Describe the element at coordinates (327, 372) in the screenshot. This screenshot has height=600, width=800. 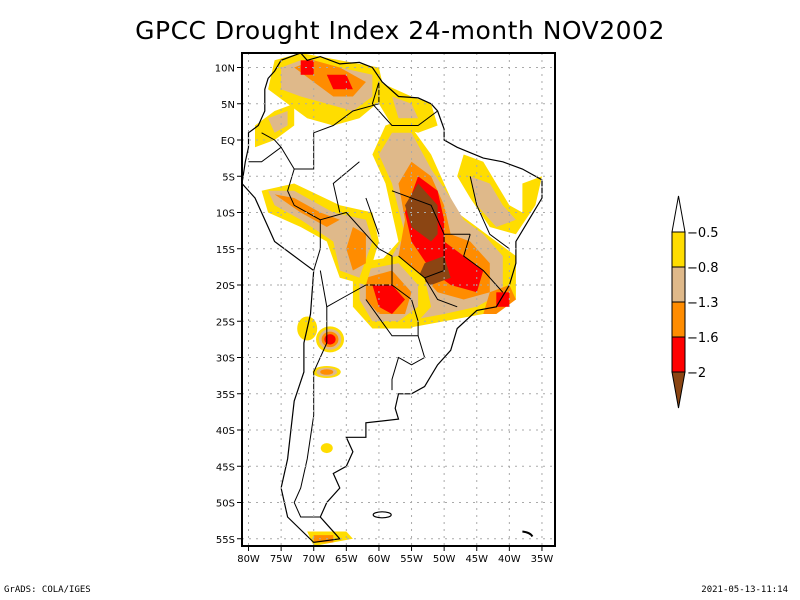
I see `argentina-central-level` at that location.